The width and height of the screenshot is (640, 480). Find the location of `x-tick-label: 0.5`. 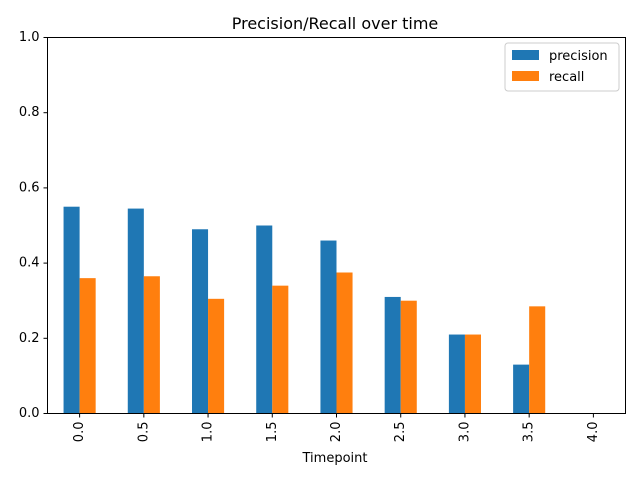

x-tick-label: 0.5 is located at coordinates (143, 432).